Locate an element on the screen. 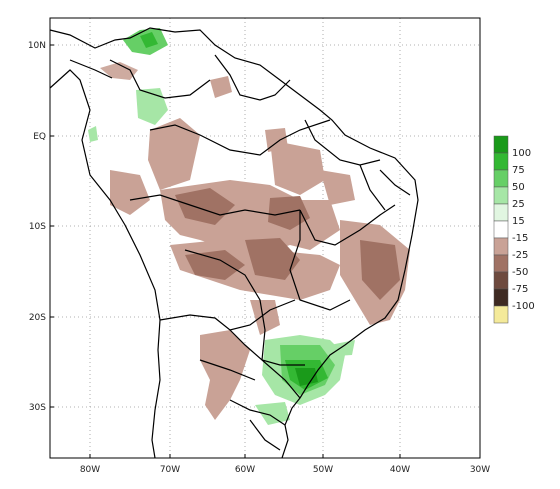 The height and width of the screenshot is (489, 560). lat-tick-label: 10N is located at coordinates (37, 46).